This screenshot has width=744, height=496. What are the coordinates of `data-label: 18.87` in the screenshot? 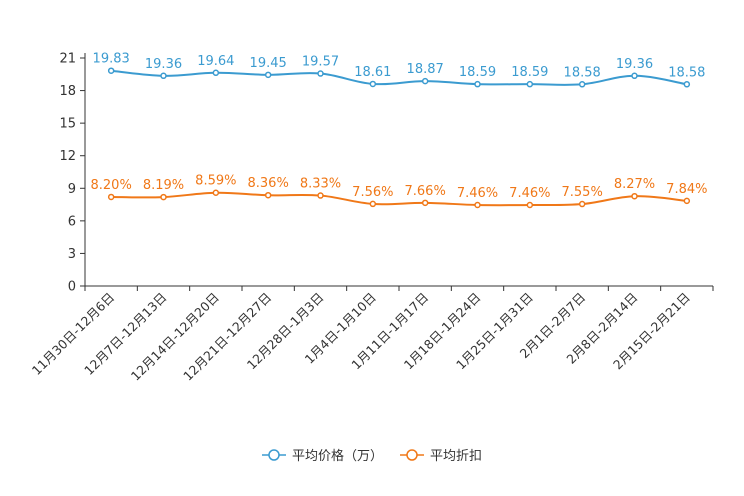 It's located at (425, 69).